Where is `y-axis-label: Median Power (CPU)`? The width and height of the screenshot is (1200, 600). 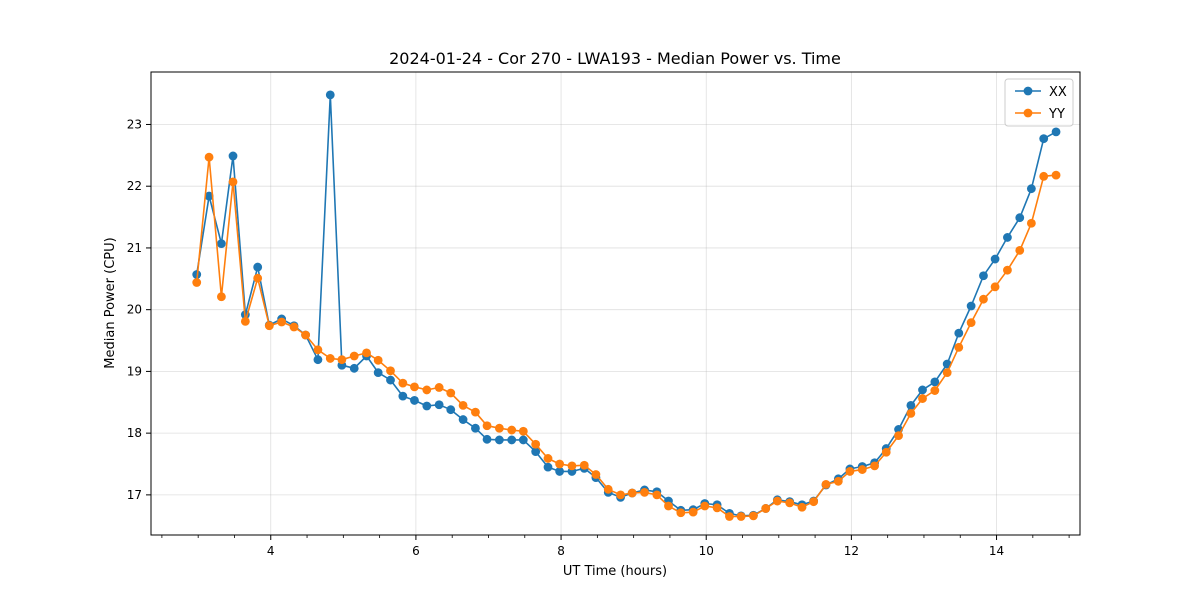 y-axis-label: Median Power (CPU) is located at coordinates (110, 302).